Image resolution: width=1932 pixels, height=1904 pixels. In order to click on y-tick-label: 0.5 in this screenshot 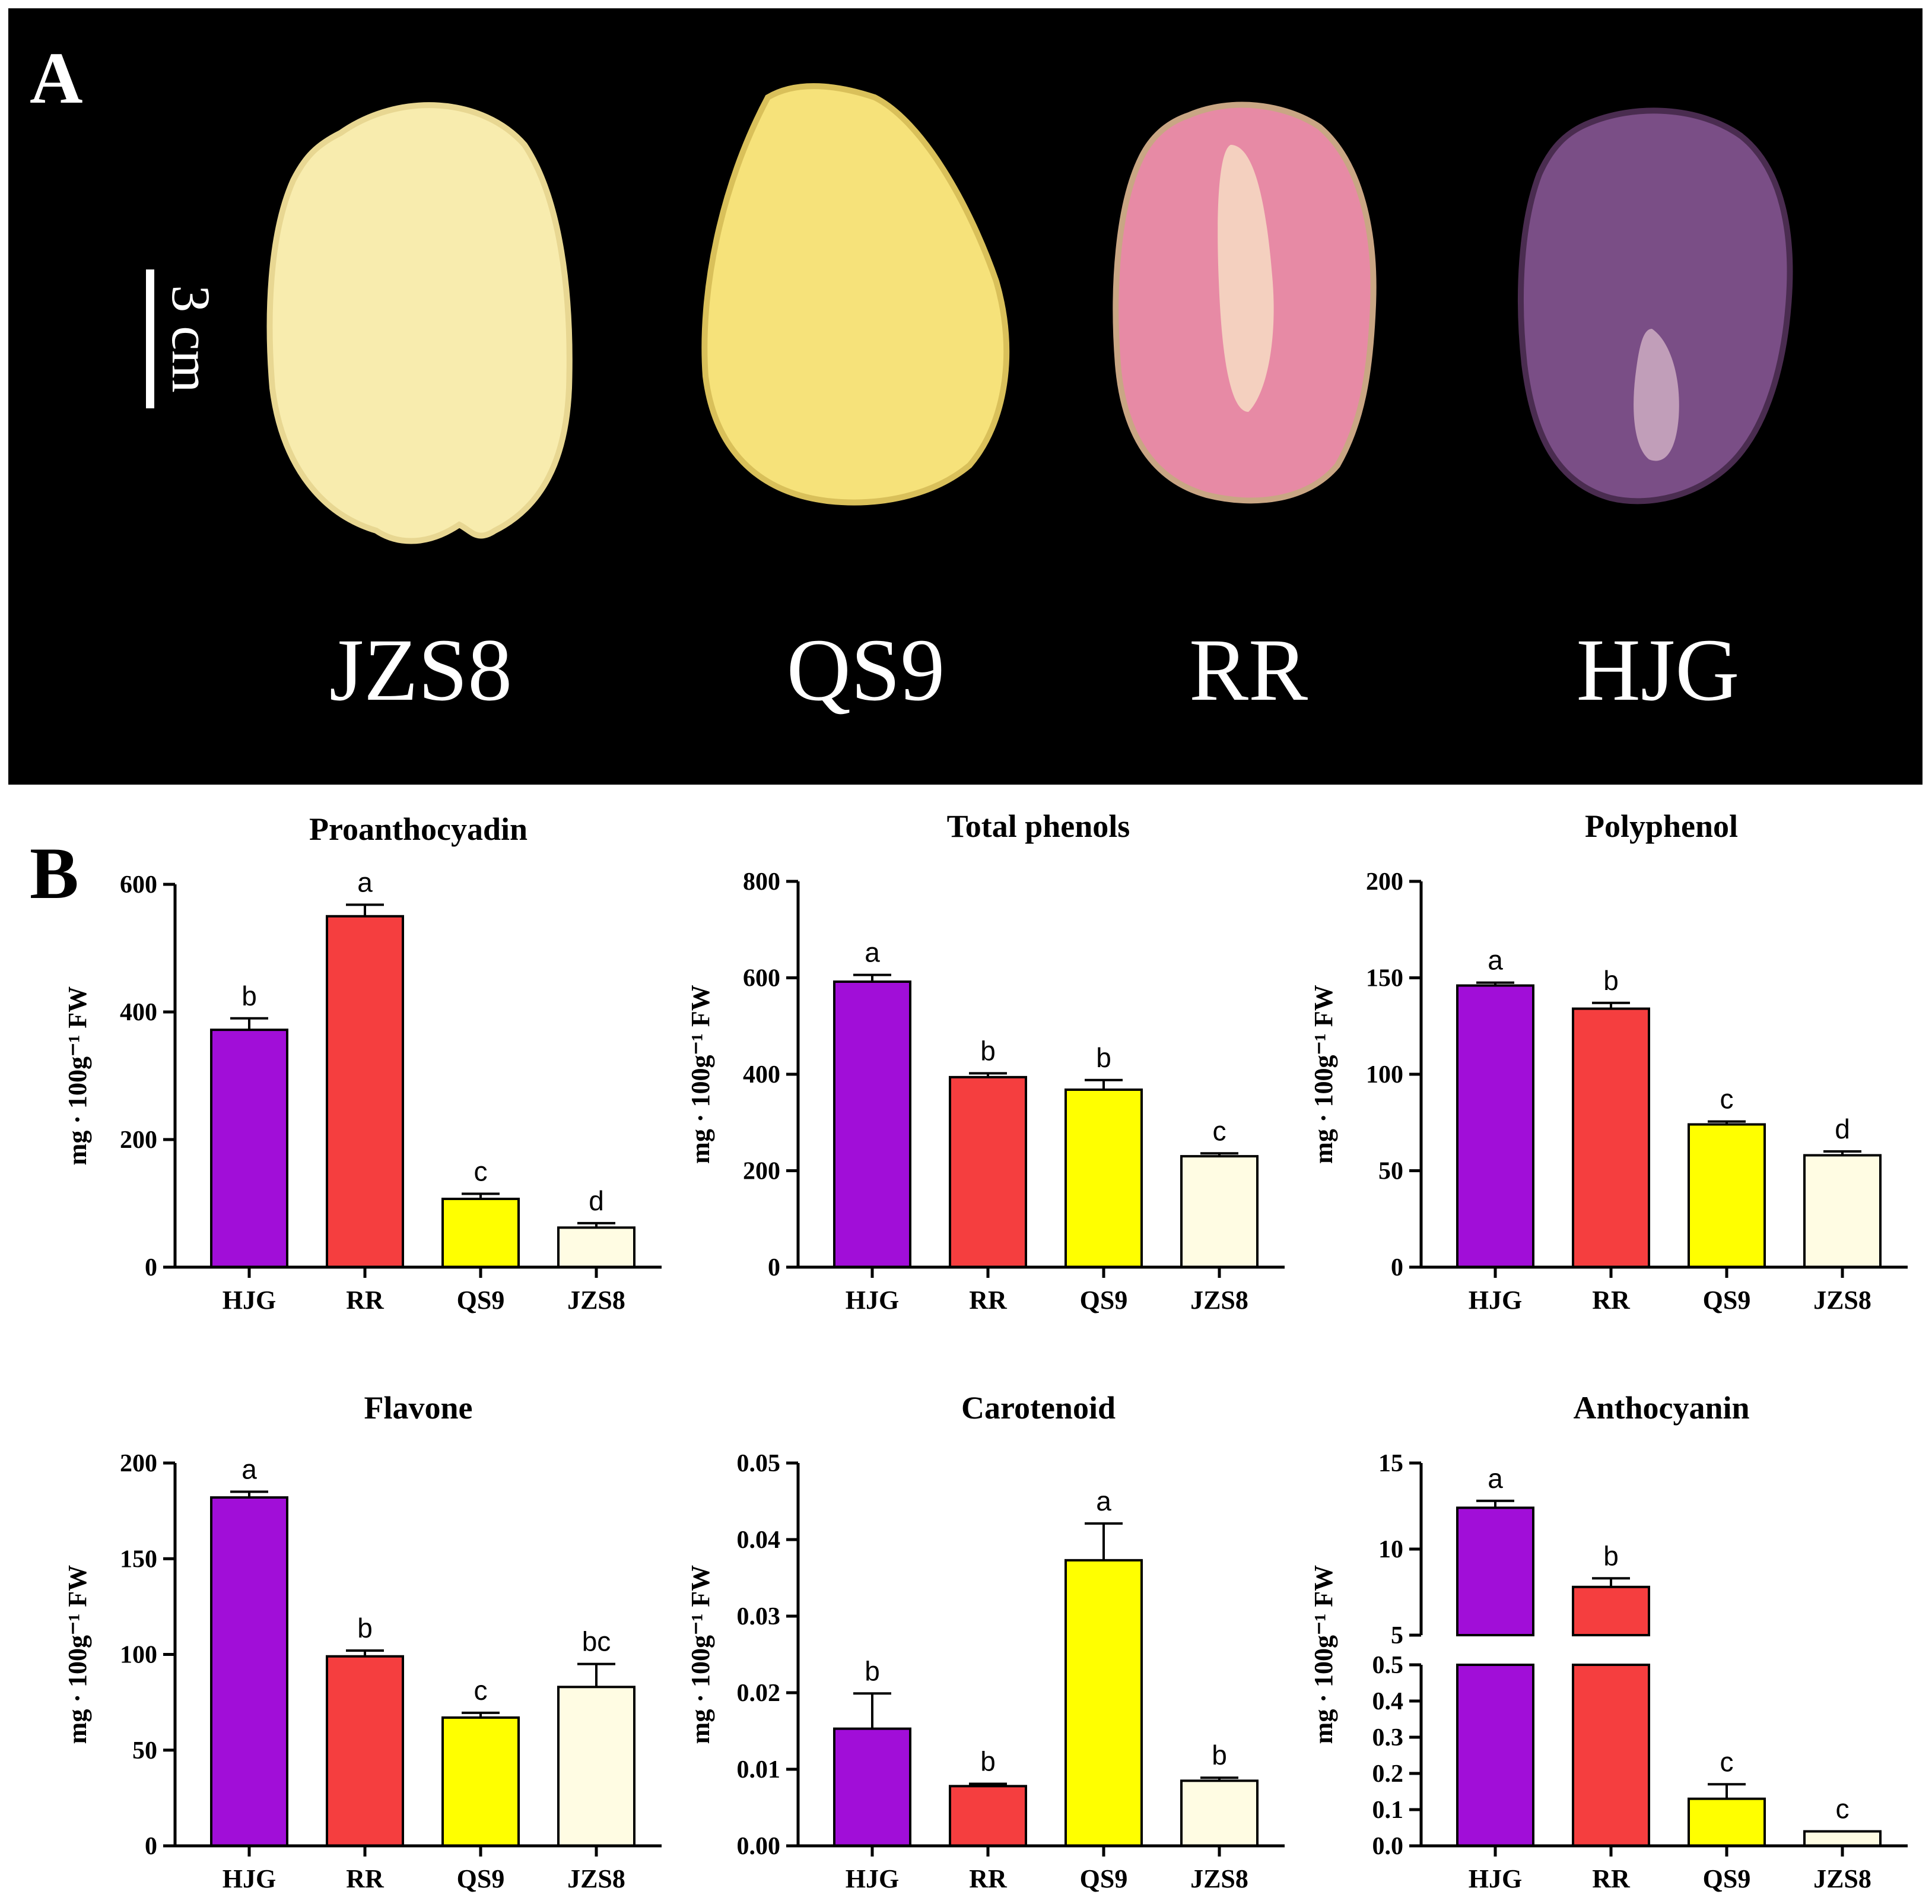, I will do `click(1388, 1665)`.